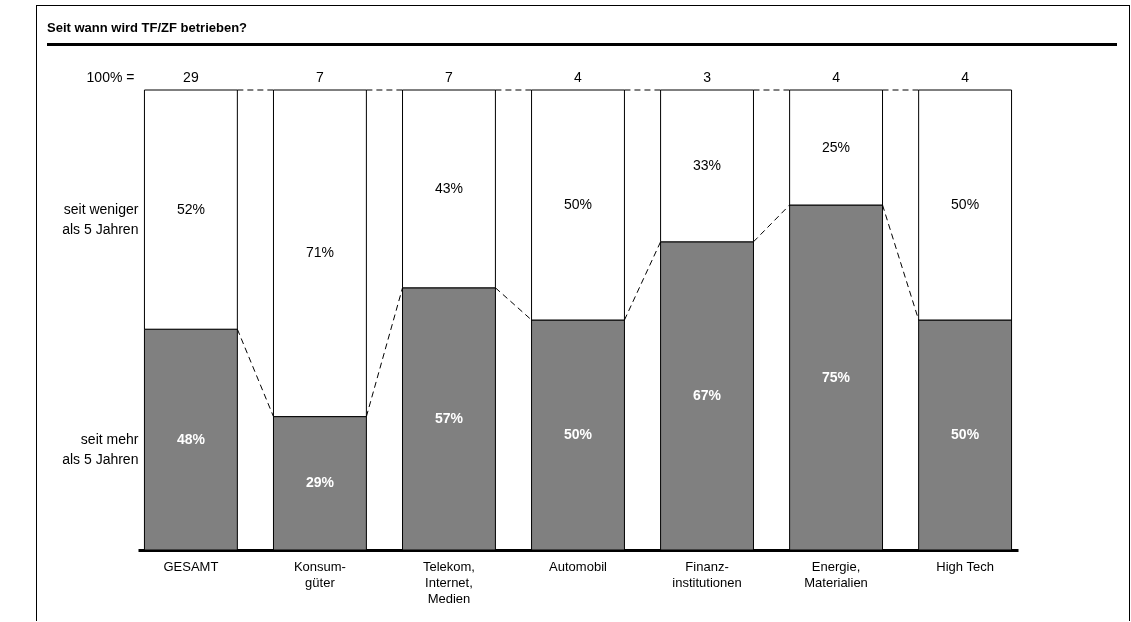 Image resolution: width=1131 pixels, height=622 pixels. Describe the element at coordinates (319, 574) in the screenshot. I see `x-tick-label: Konsum-güter` at that location.